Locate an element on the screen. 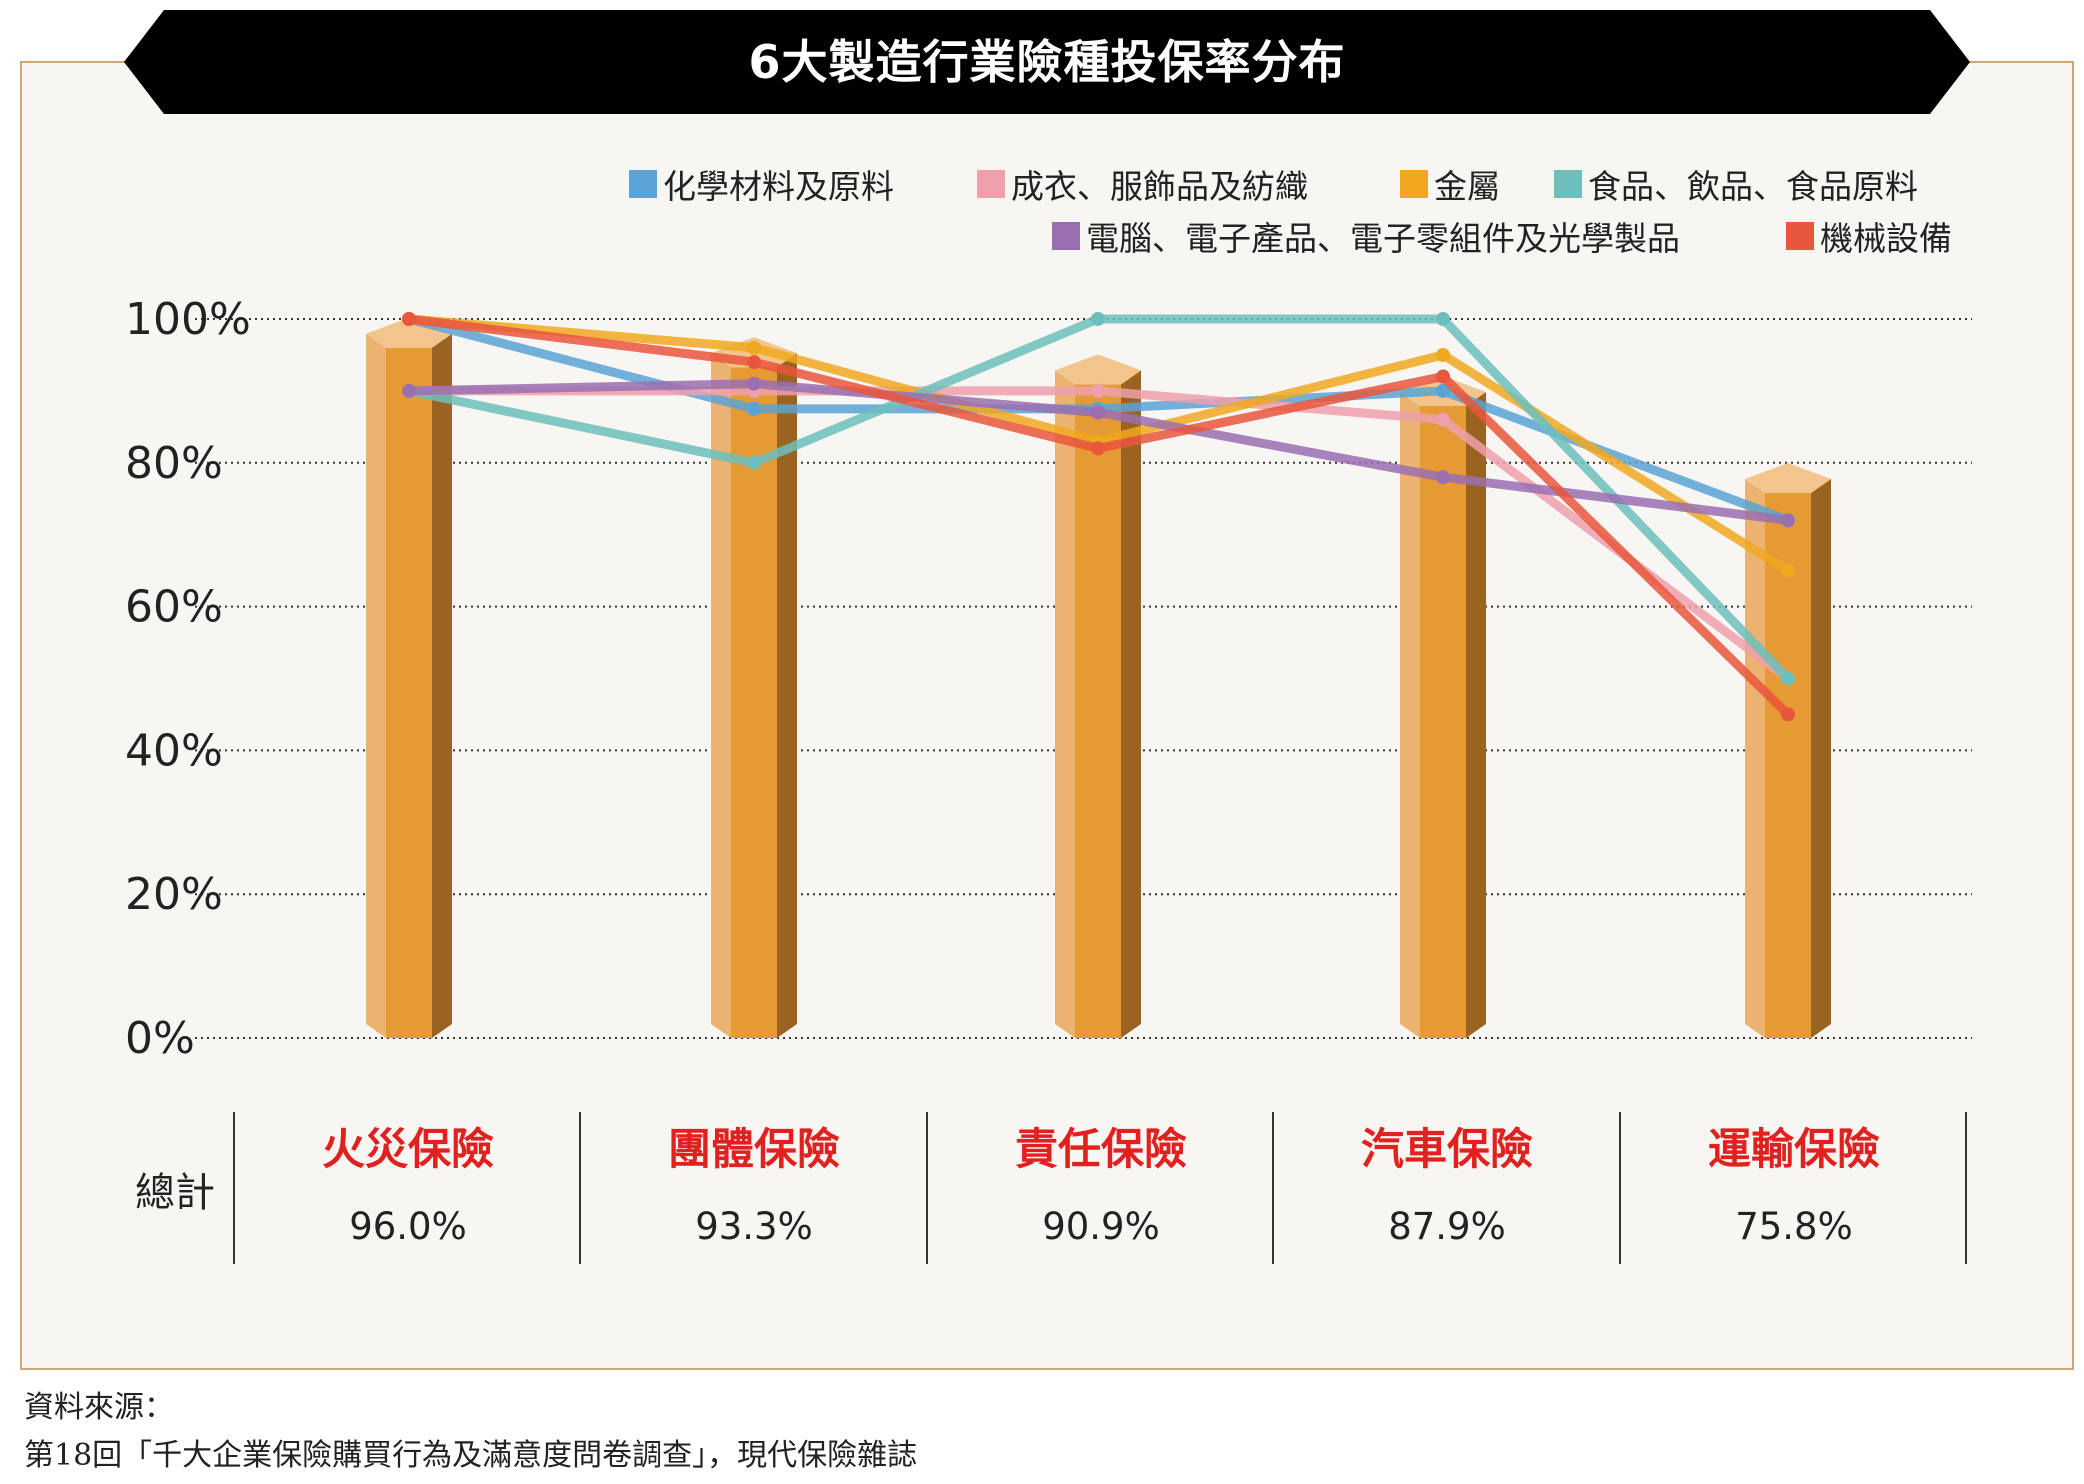 This screenshot has width=2084, height=1484. title-banner is located at coordinates (1047, 62).